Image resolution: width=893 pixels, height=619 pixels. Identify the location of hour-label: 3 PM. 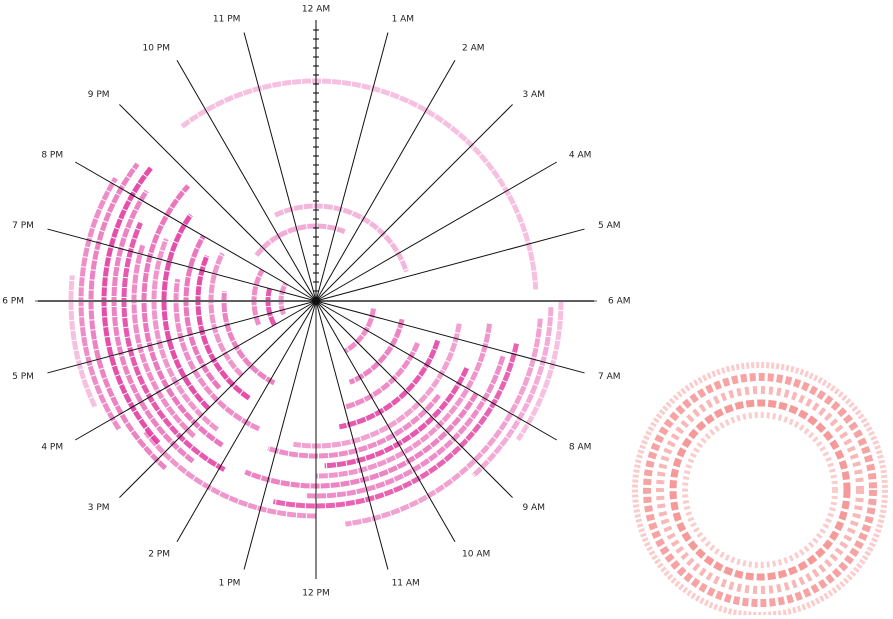
(99, 508).